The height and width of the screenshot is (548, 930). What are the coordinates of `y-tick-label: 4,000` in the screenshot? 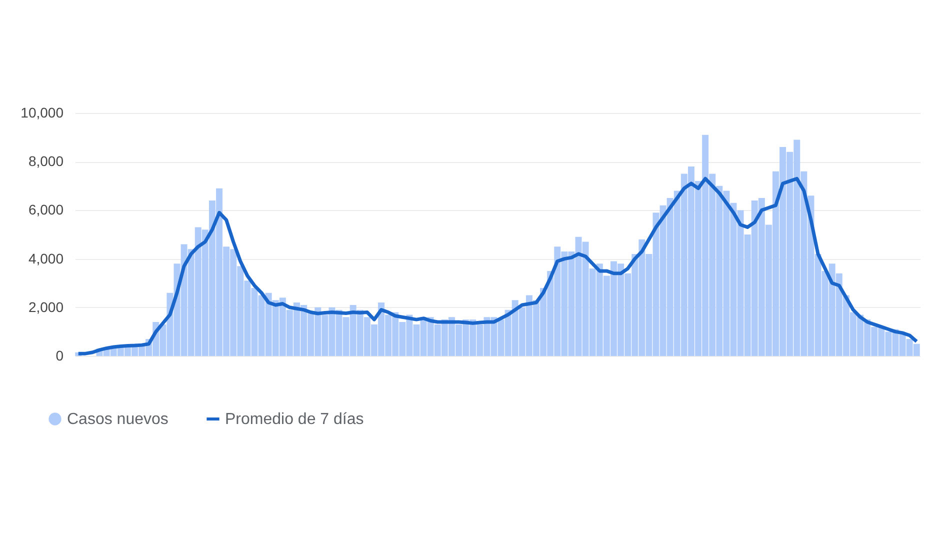 It's located at (46, 258).